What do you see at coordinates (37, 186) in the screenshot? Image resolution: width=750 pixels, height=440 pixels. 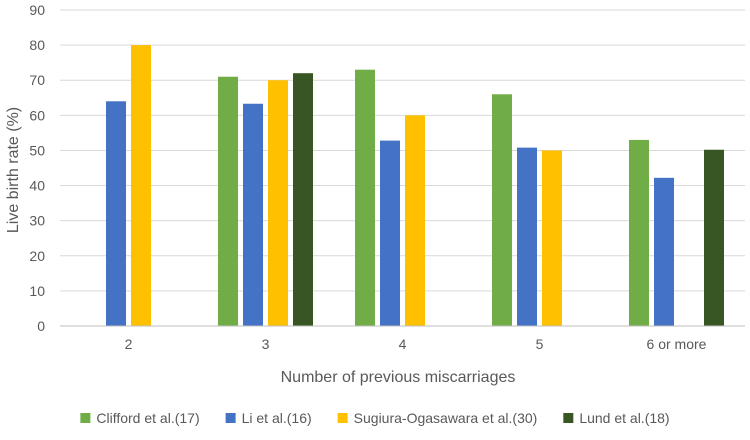 I see `y-tick-label: 40` at bounding box center [37, 186].